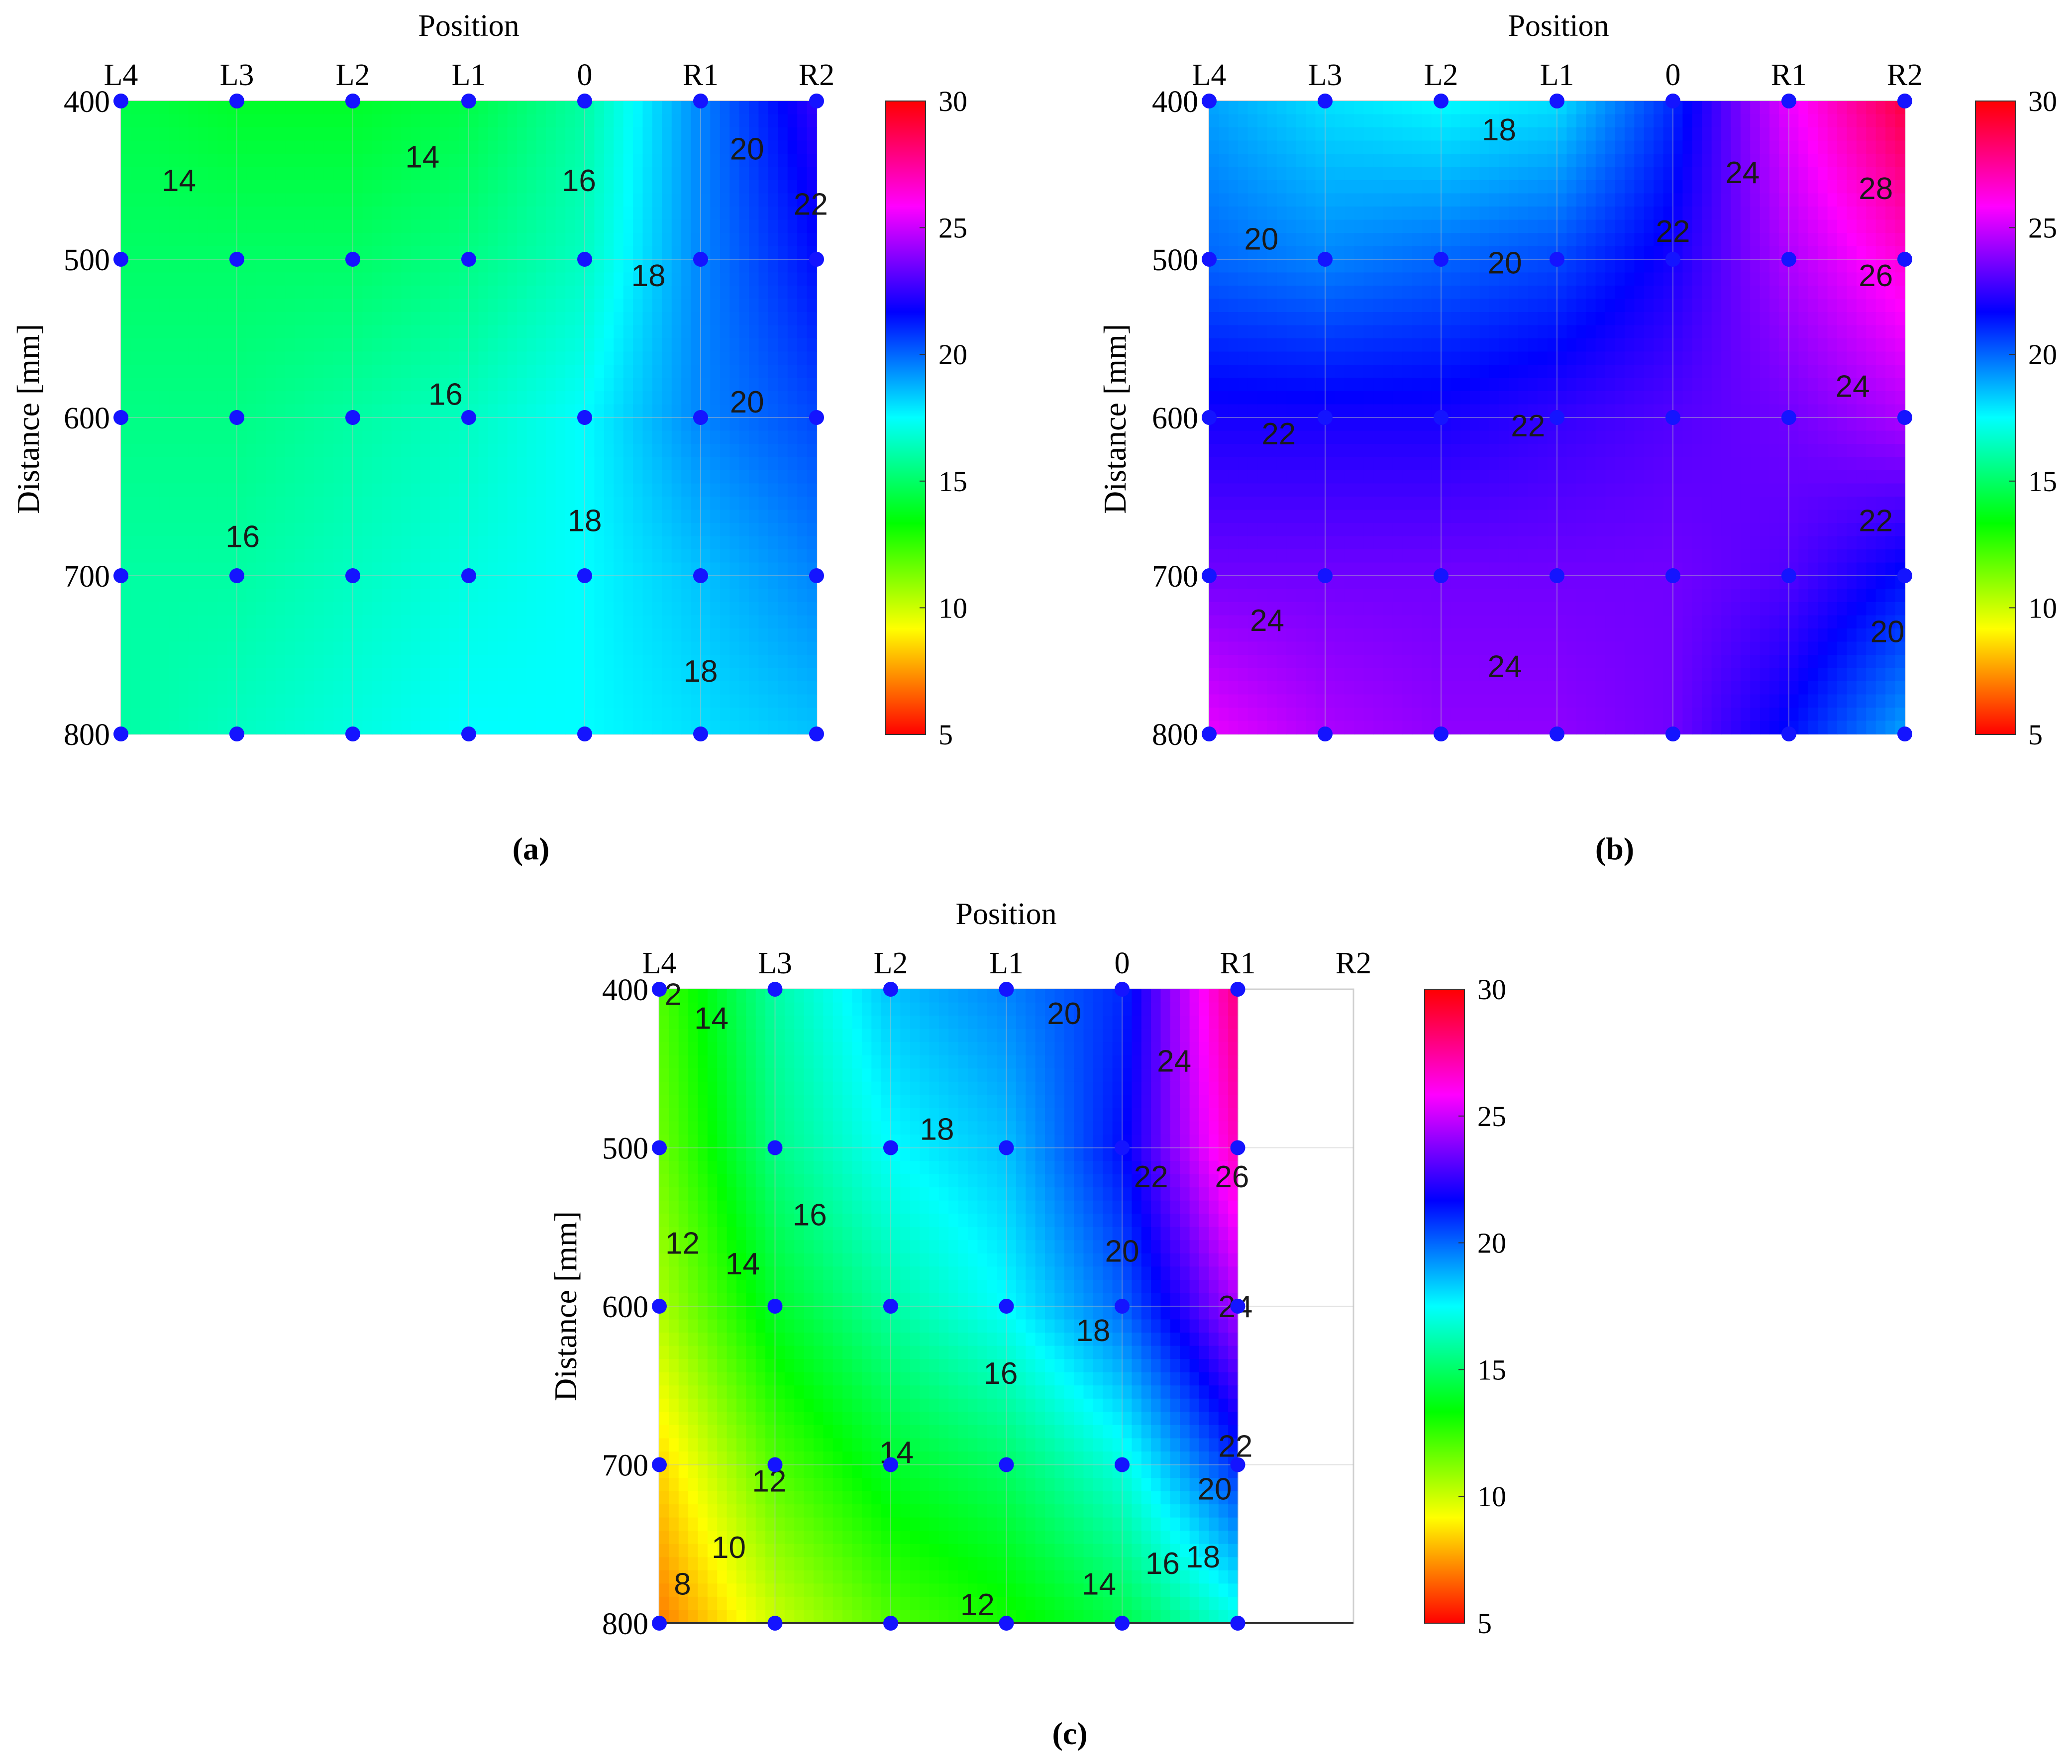 The image size is (2072, 1764). Describe the element at coordinates (120, 259) in the screenshot. I see `measure-point` at that location.